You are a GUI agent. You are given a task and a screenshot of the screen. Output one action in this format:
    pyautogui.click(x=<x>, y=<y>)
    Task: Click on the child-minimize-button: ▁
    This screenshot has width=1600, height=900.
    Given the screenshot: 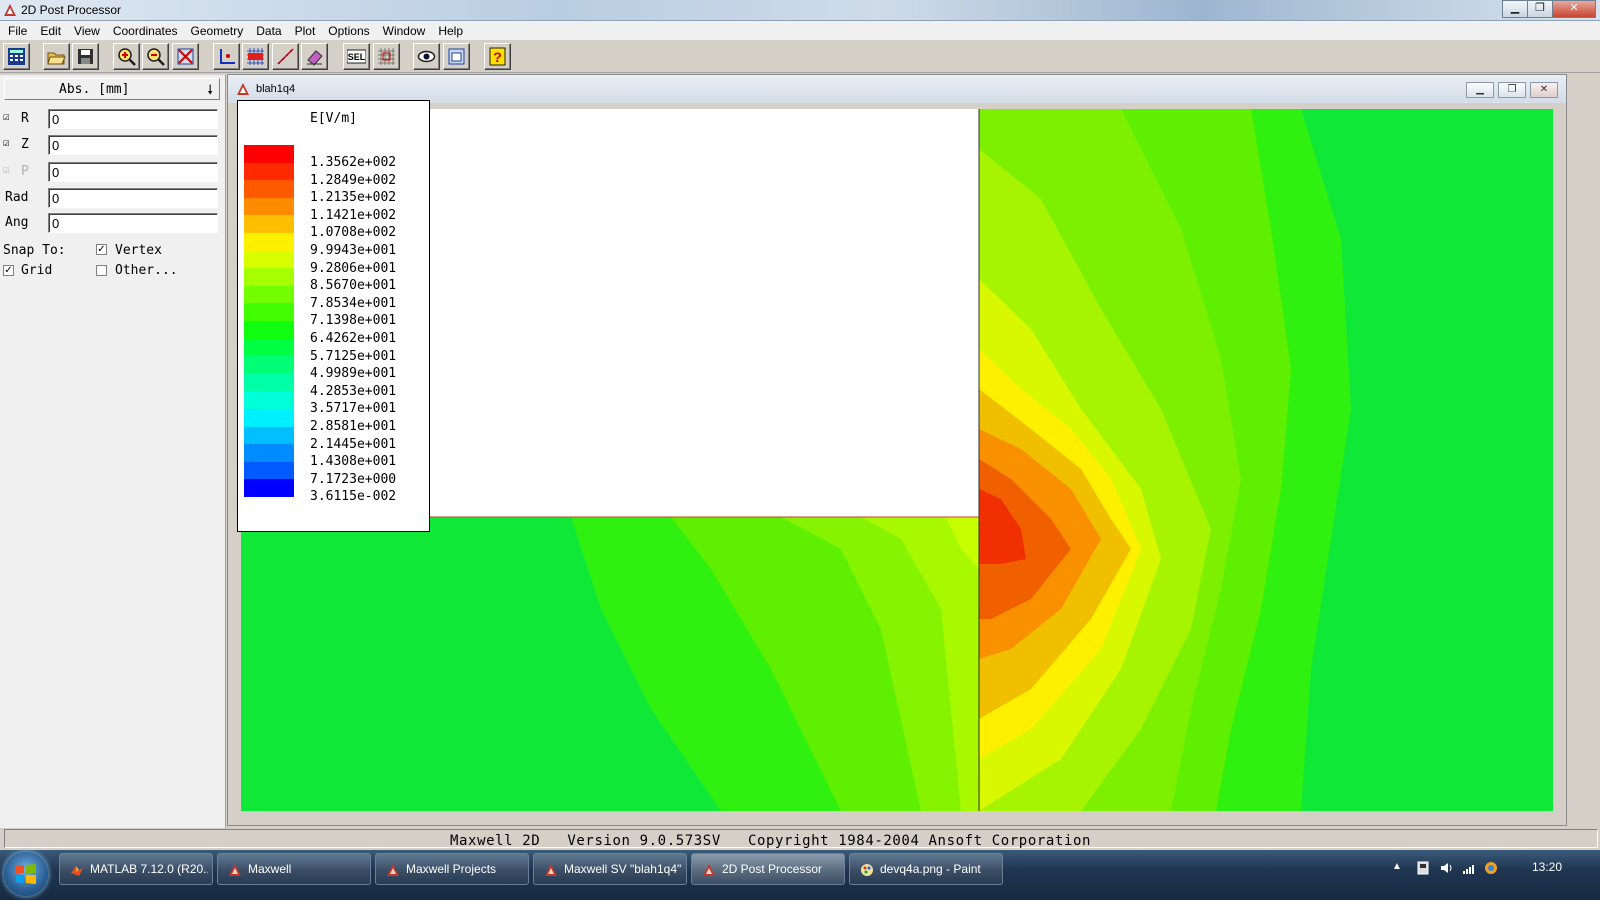 What is the action you would take?
    pyautogui.click(x=1480, y=90)
    